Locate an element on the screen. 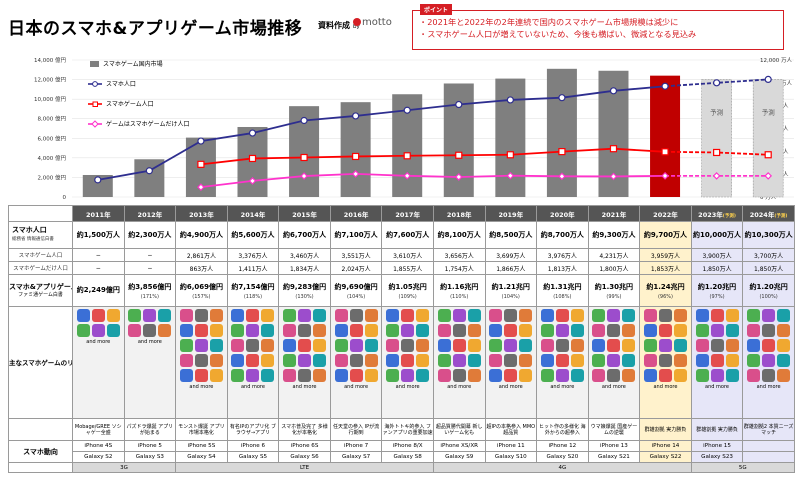 This screenshot has height=484, width=800. year-cell: 2018年 is located at coordinates (459, 213).